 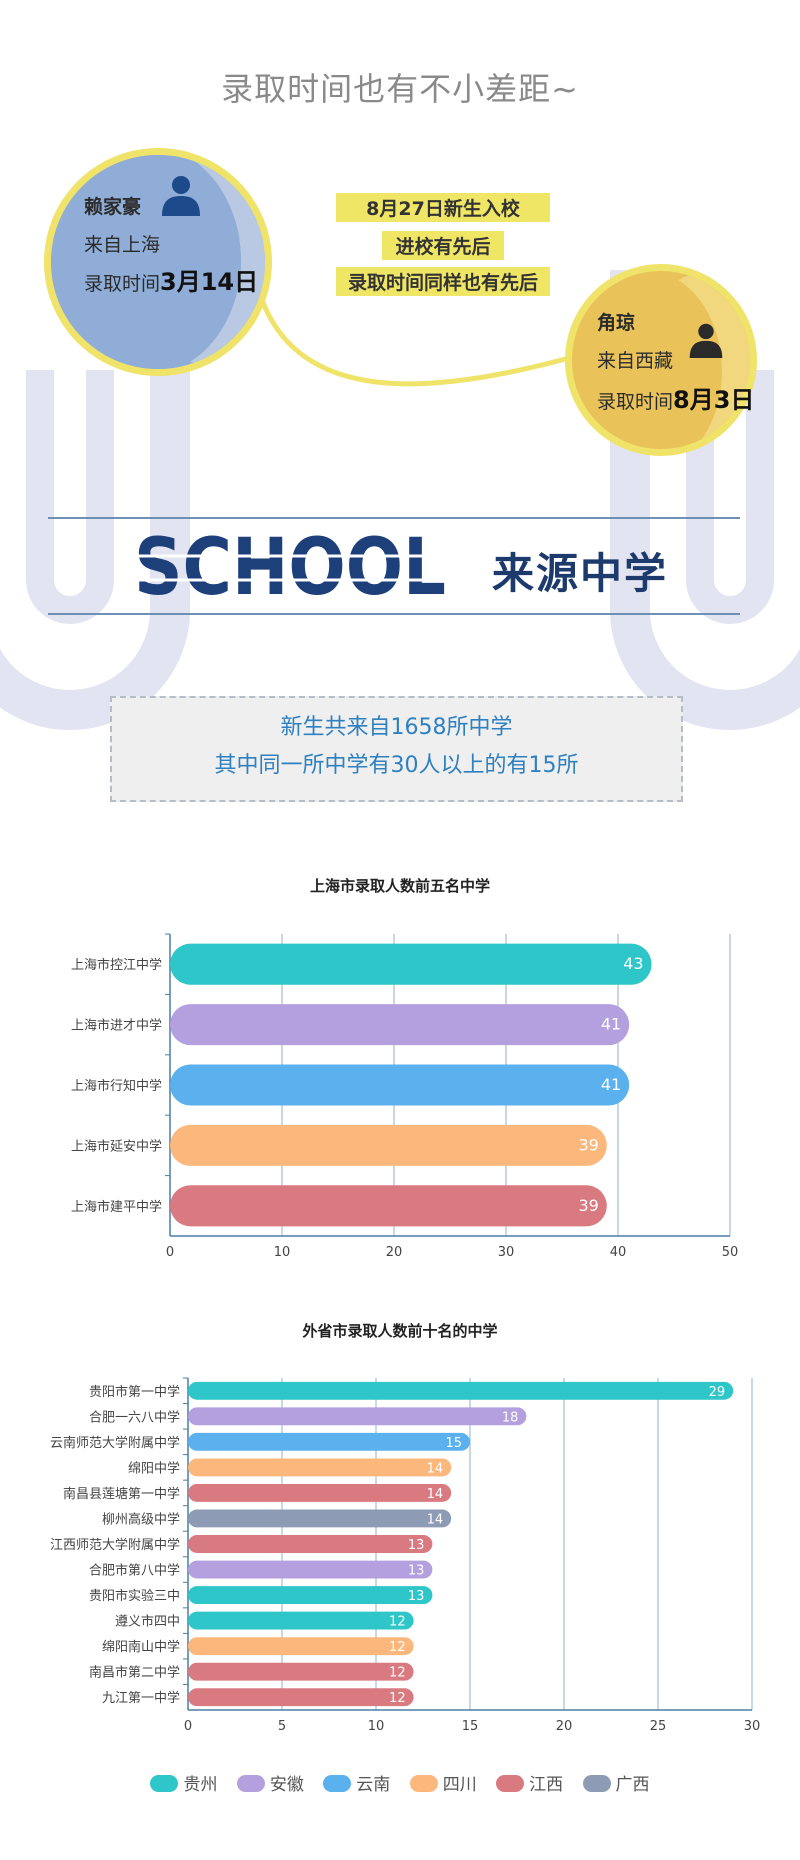 I want to click on section-title: 来源中学, so click(x=580, y=573).